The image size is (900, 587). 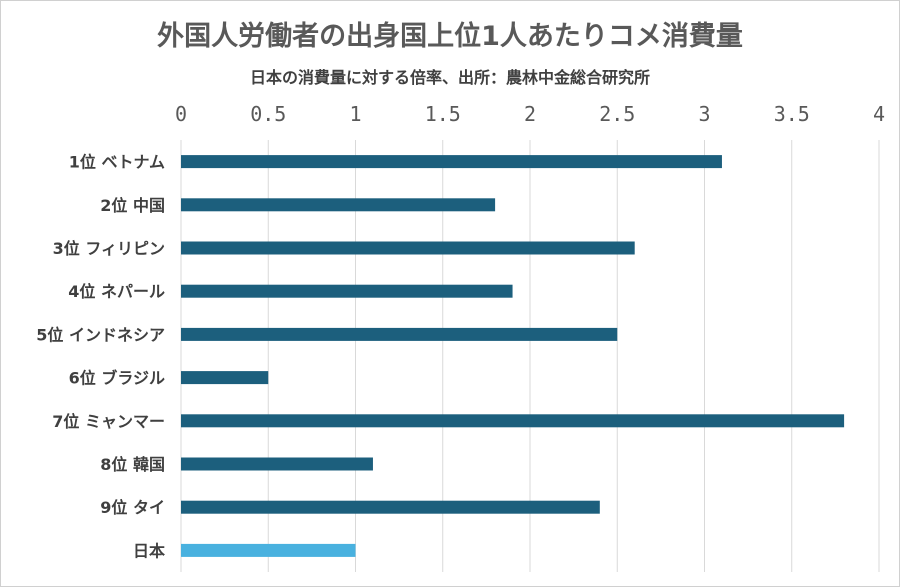 I want to click on x-tick-label: 1, so click(x=355, y=114).